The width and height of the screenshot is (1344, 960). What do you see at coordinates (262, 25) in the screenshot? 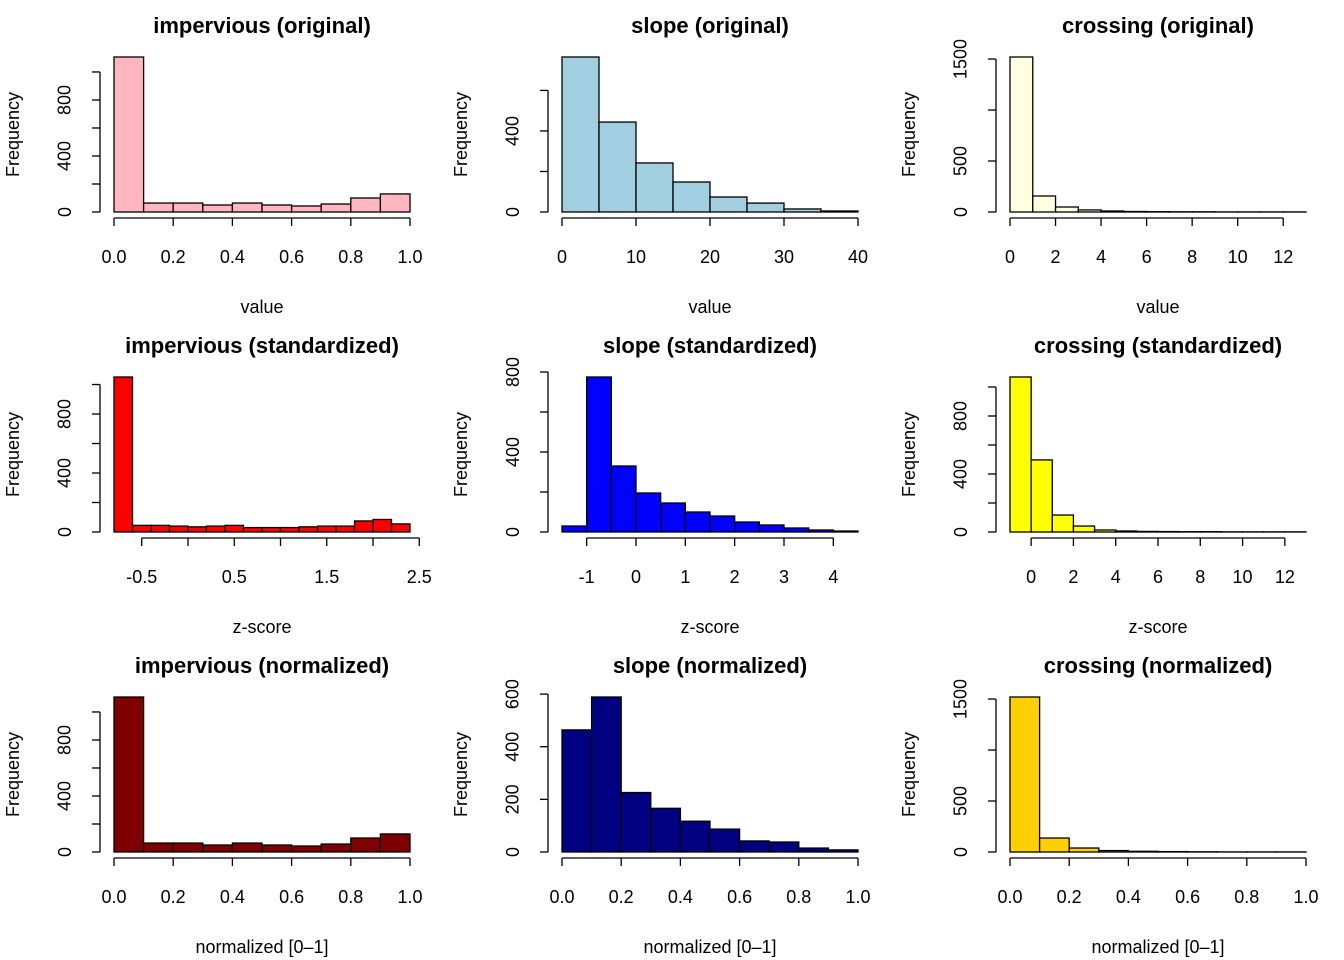
I see `panel-title: impervious (original)` at bounding box center [262, 25].